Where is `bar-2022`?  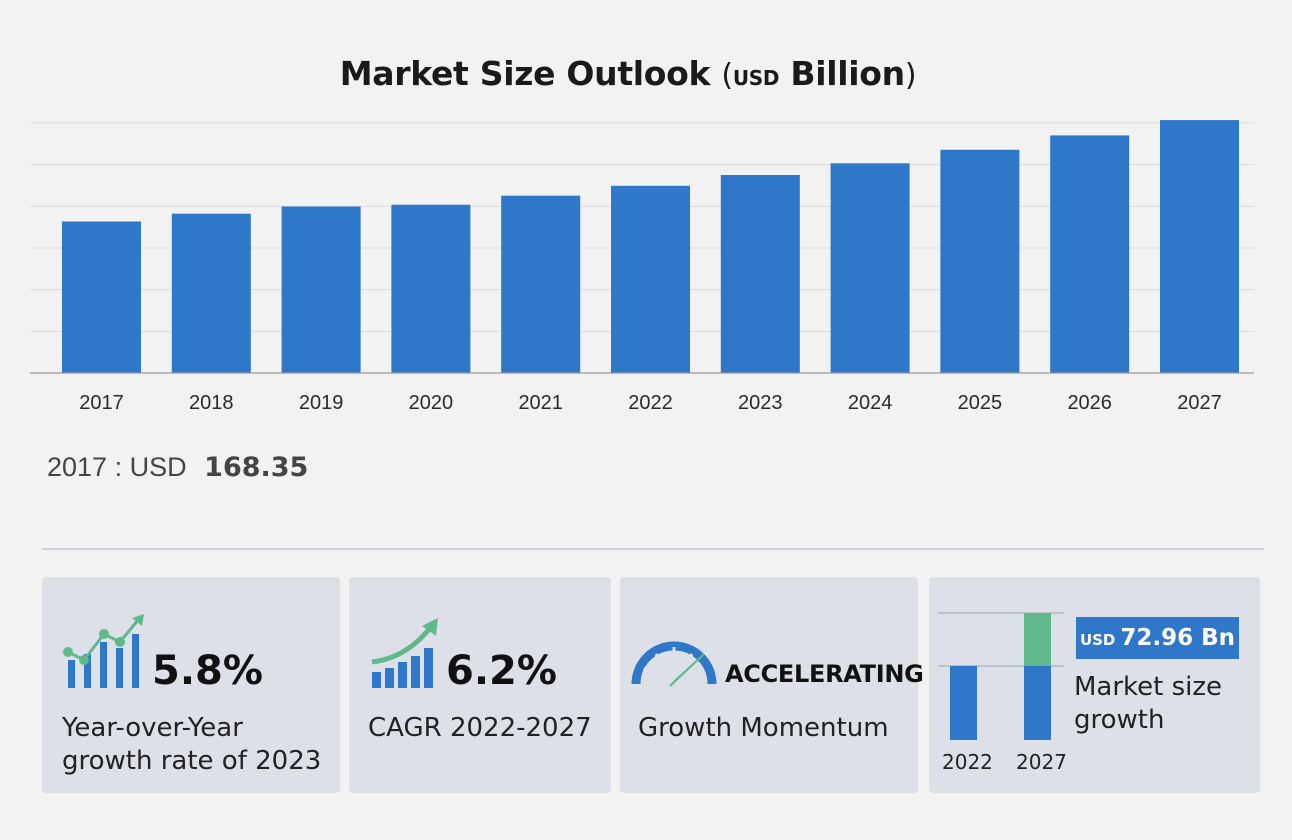
bar-2022 is located at coordinates (650, 279).